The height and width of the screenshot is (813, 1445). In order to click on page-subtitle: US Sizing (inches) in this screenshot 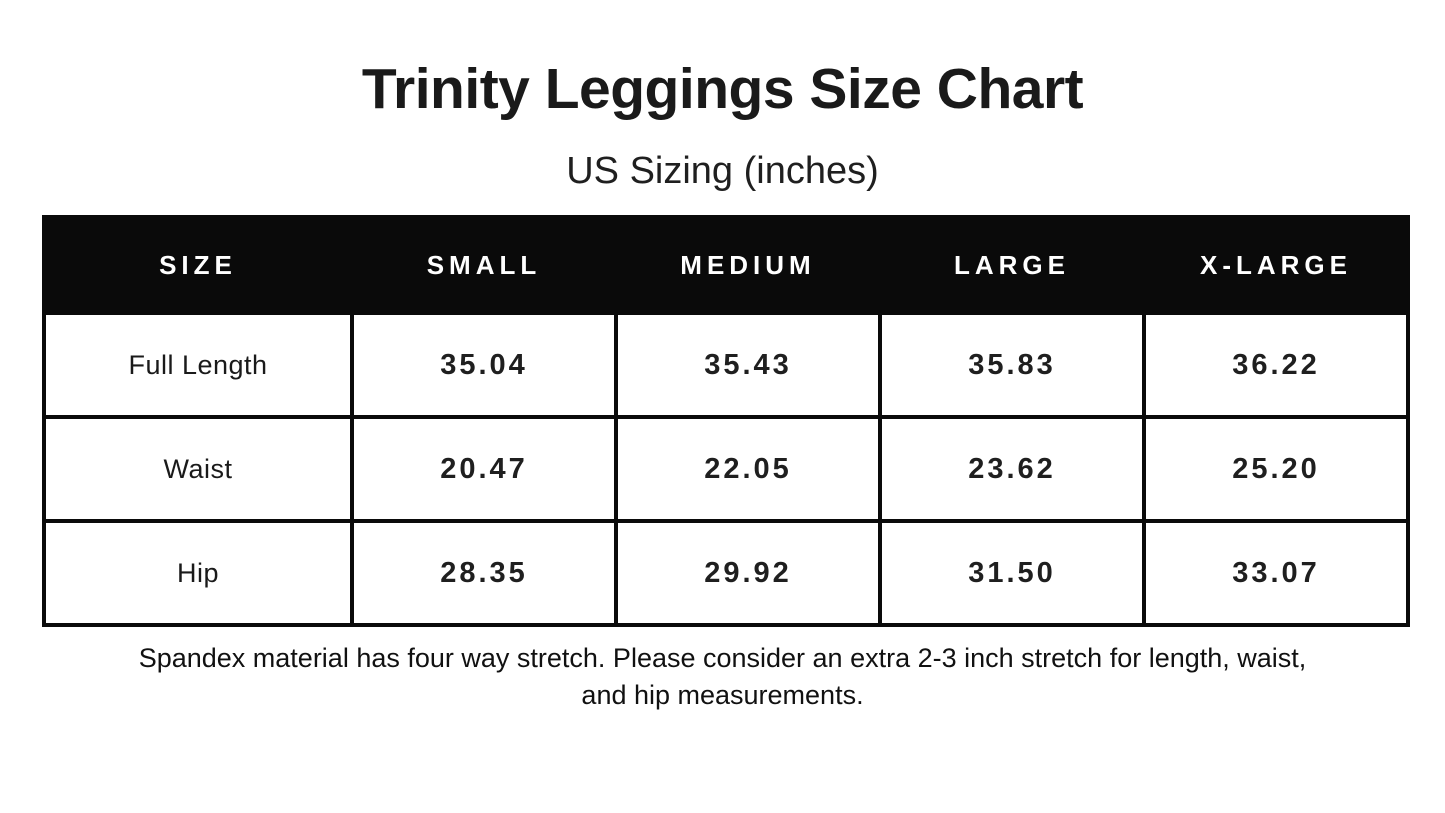, I will do `click(722, 171)`.